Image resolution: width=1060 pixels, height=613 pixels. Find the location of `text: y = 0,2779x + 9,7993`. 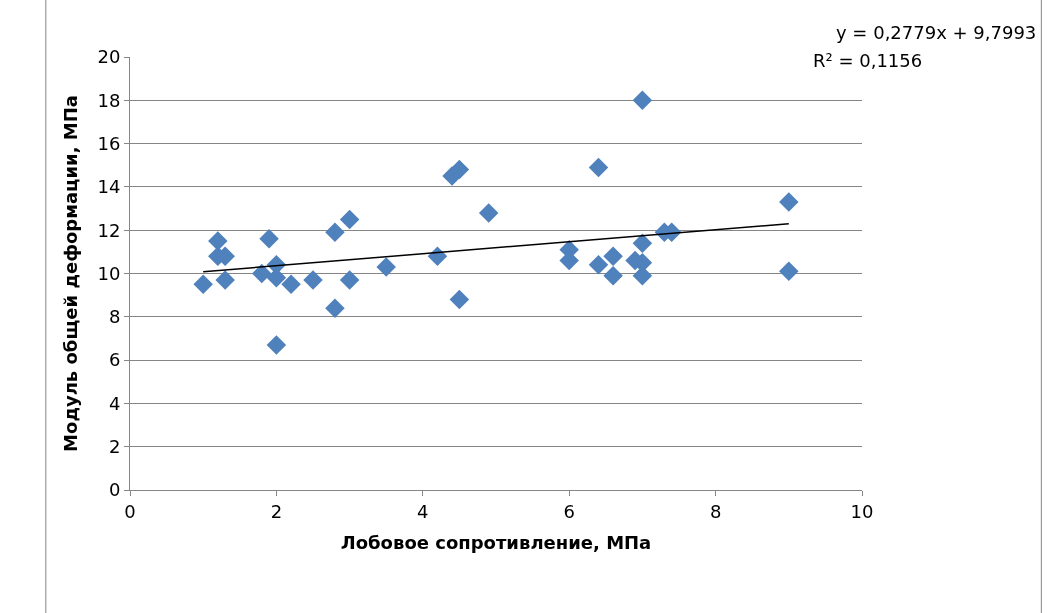

text: y = 0,2779x + 9,7993 is located at coordinates (936, 32).